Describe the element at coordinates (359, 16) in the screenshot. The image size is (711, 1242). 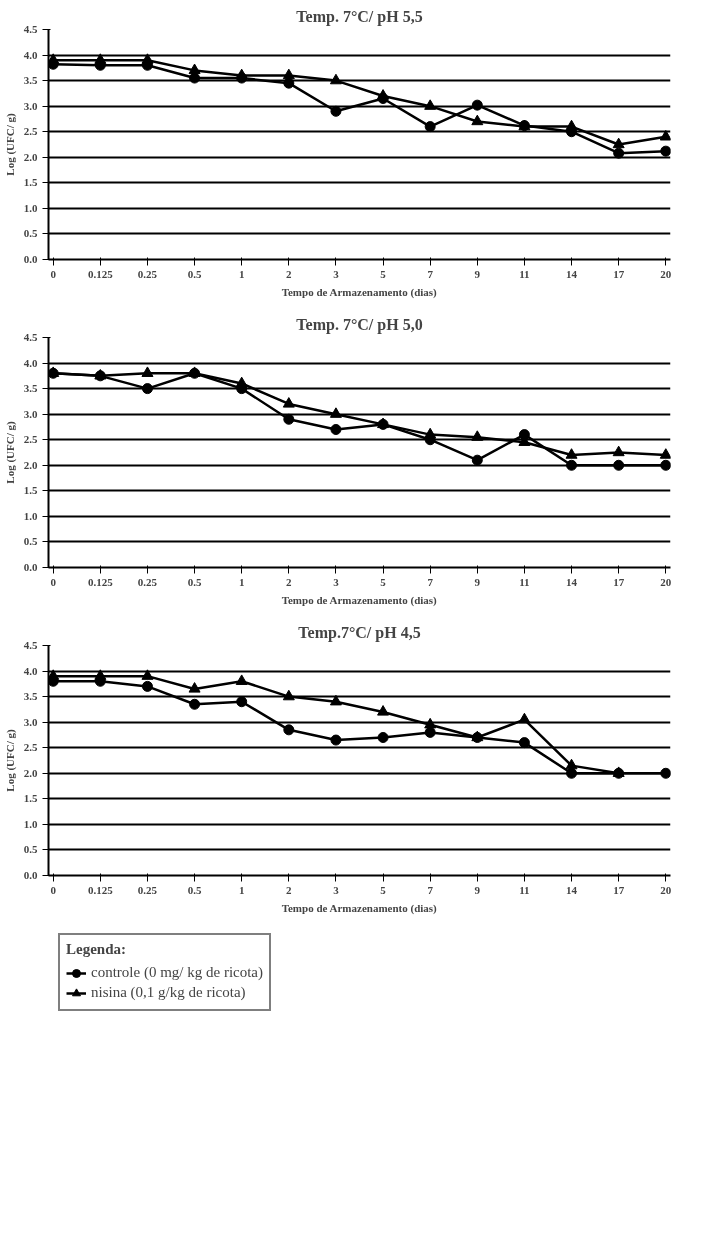
I see `chart-title: Temp. 7°C/ pH 5,5` at that location.